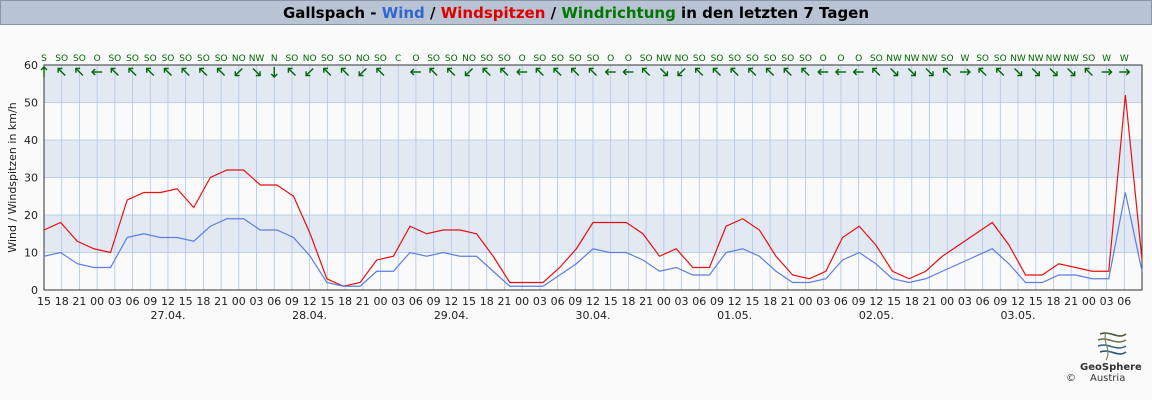  Describe the element at coordinates (31, 253) in the screenshot. I see `y-tick-label: 10` at that location.